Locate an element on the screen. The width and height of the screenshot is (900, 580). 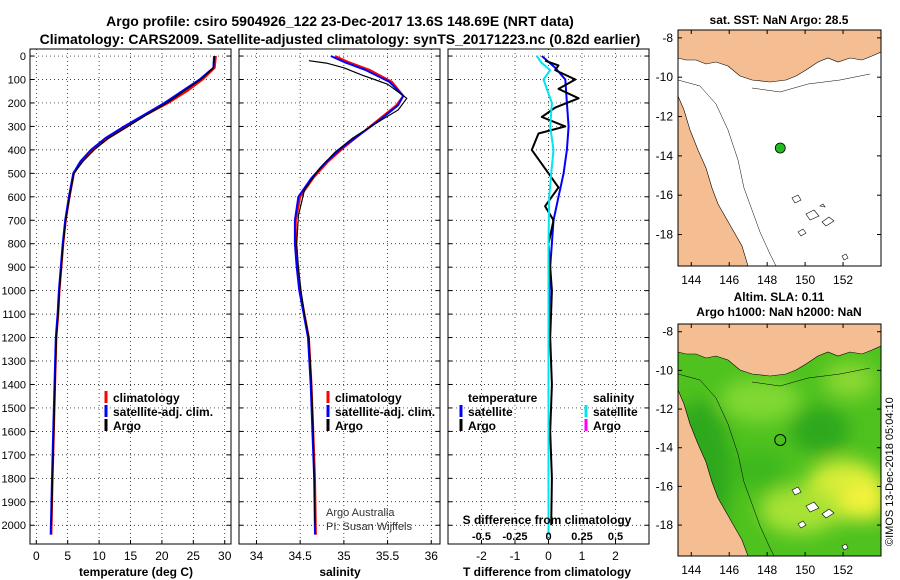
x-tick-label: 35.5 is located at coordinates (388, 556).